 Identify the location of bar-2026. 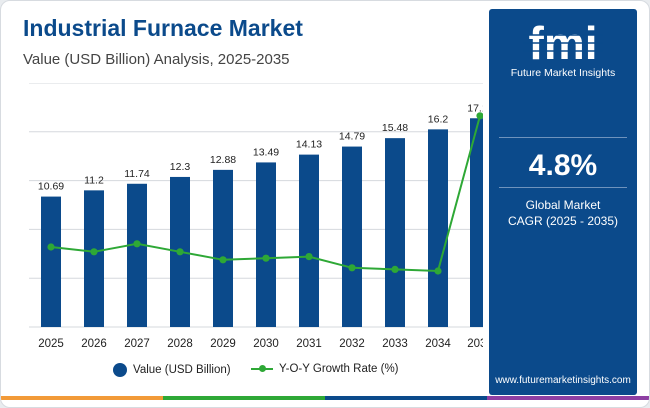
(94, 258).